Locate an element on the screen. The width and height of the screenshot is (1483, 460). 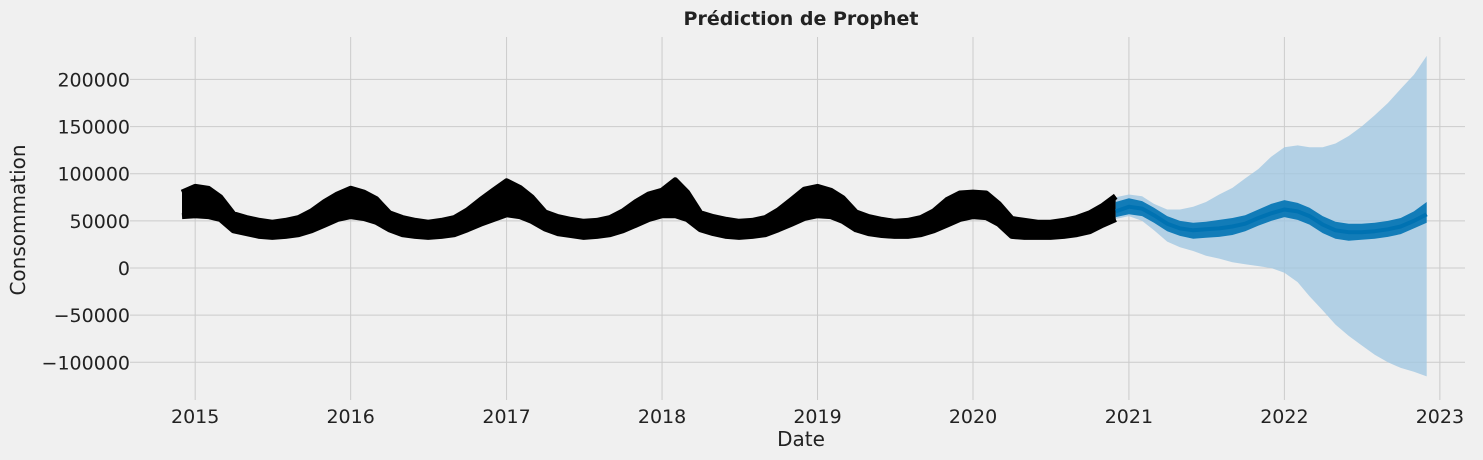
observed-upper-edge is located at coordinates (649, 201).